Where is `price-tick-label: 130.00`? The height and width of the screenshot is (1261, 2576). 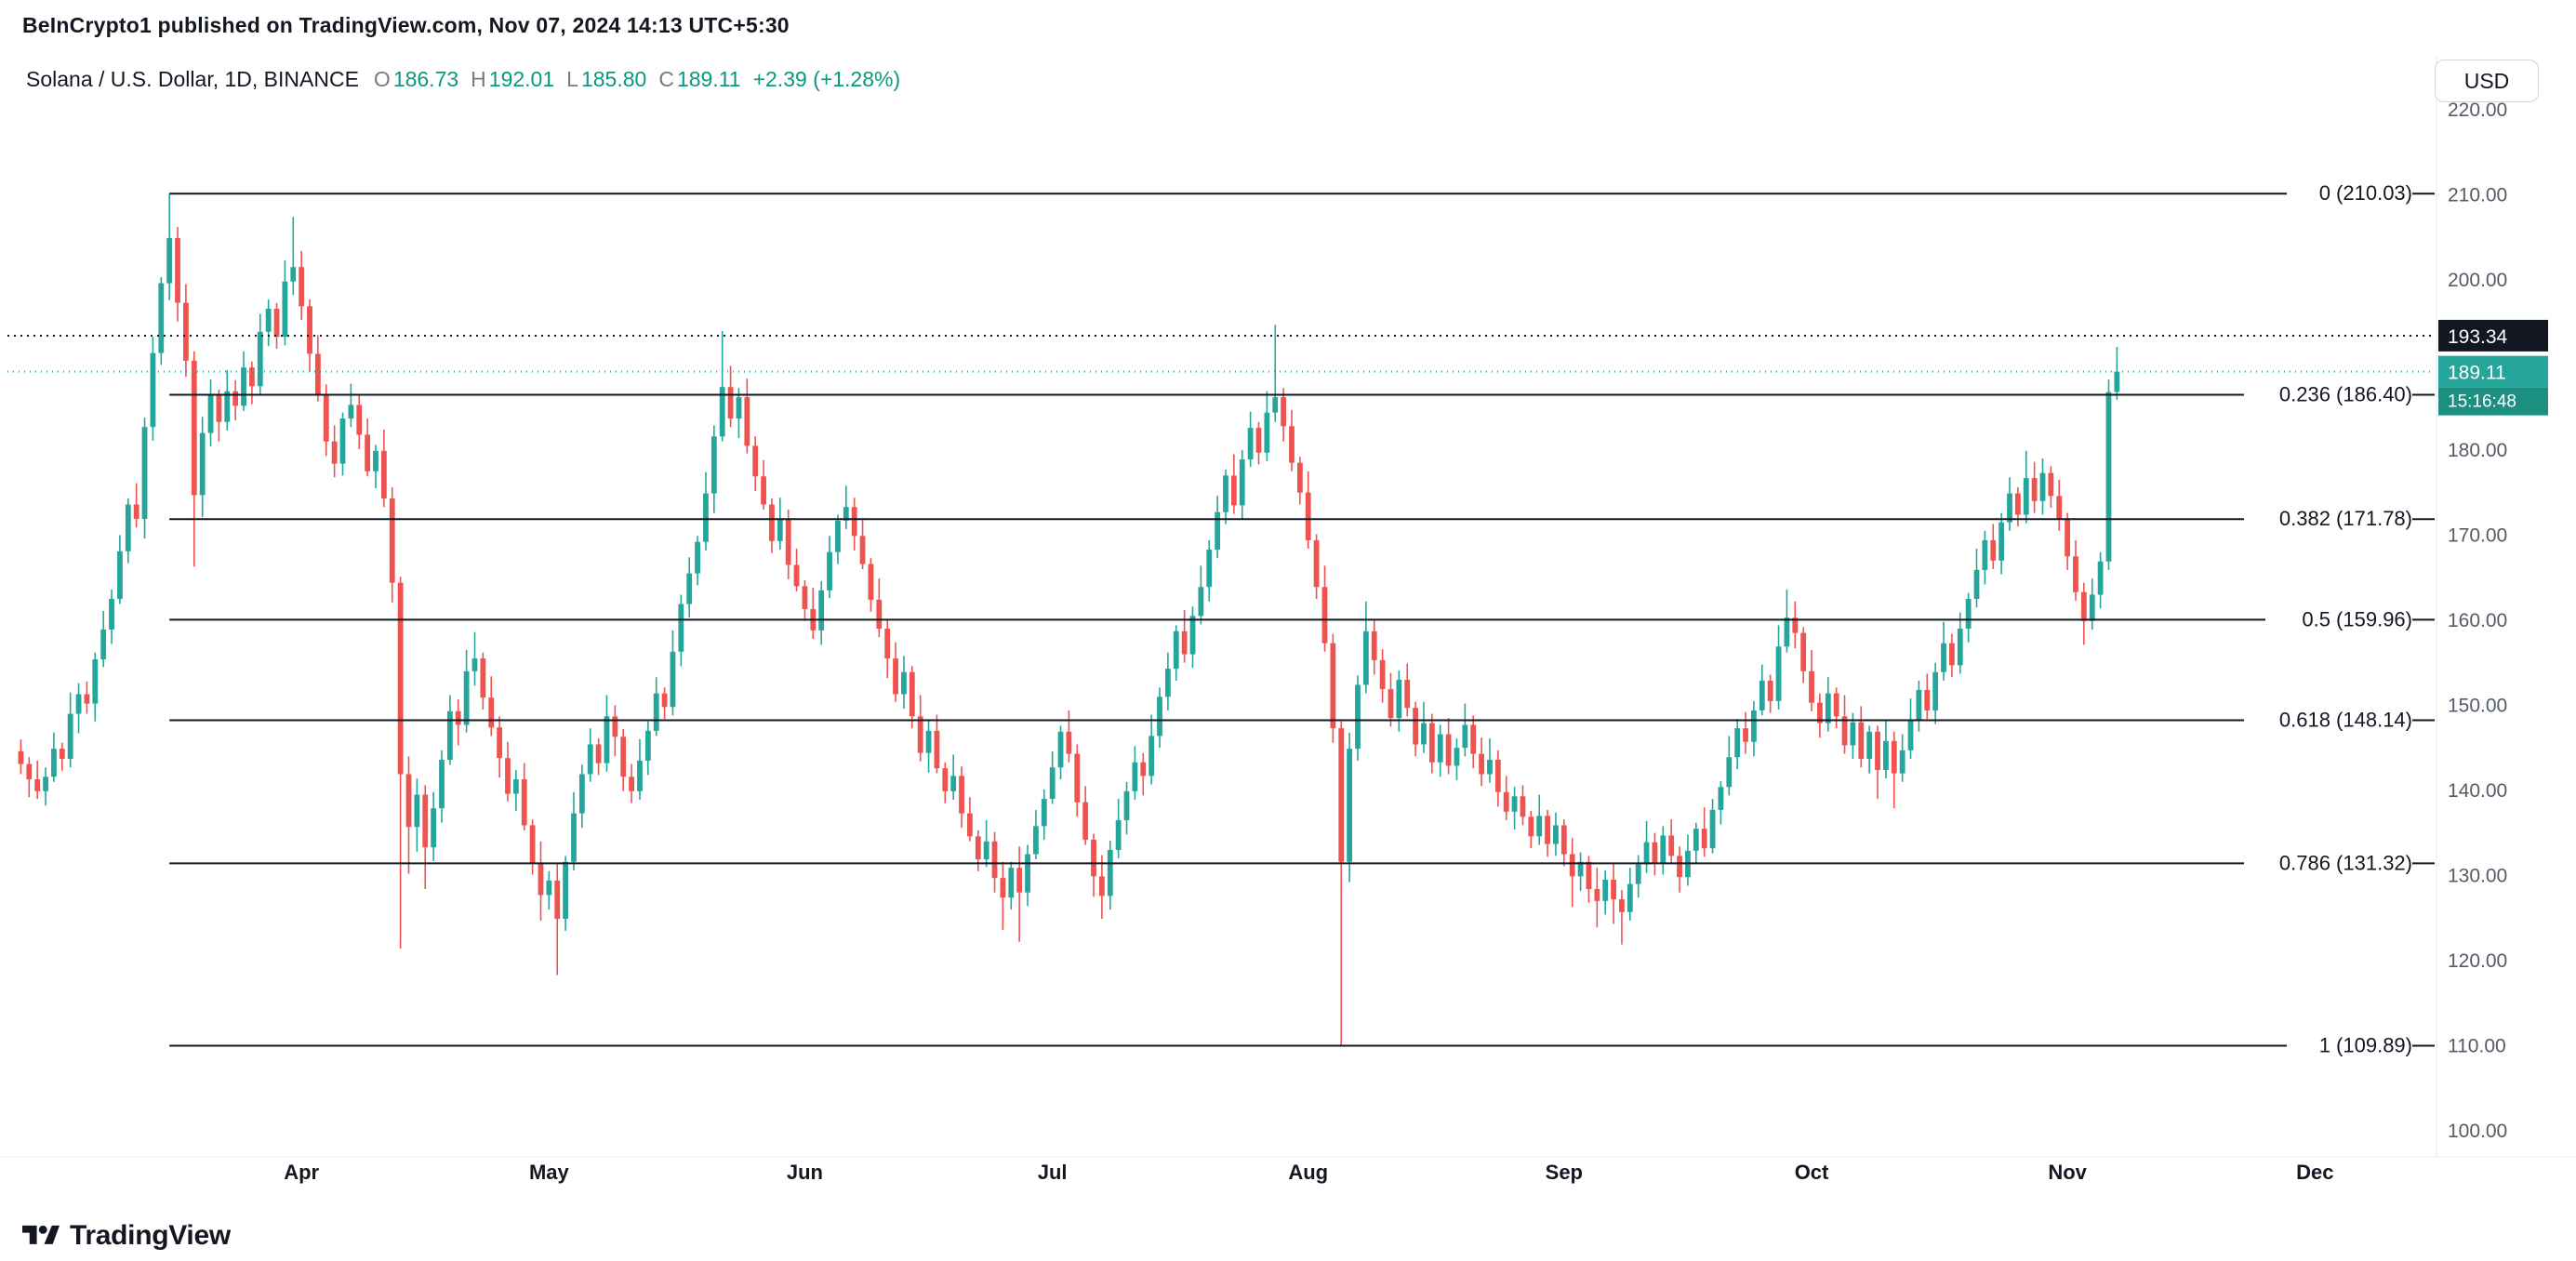
price-tick-label: 130.00 is located at coordinates (2477, 876).